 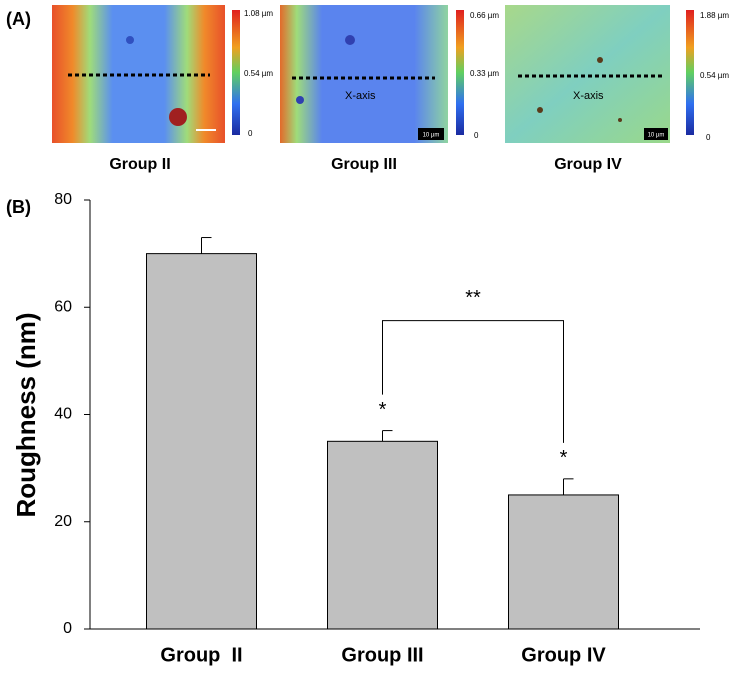 I want to click on panel-label: (B), so click(x=18, y=207).